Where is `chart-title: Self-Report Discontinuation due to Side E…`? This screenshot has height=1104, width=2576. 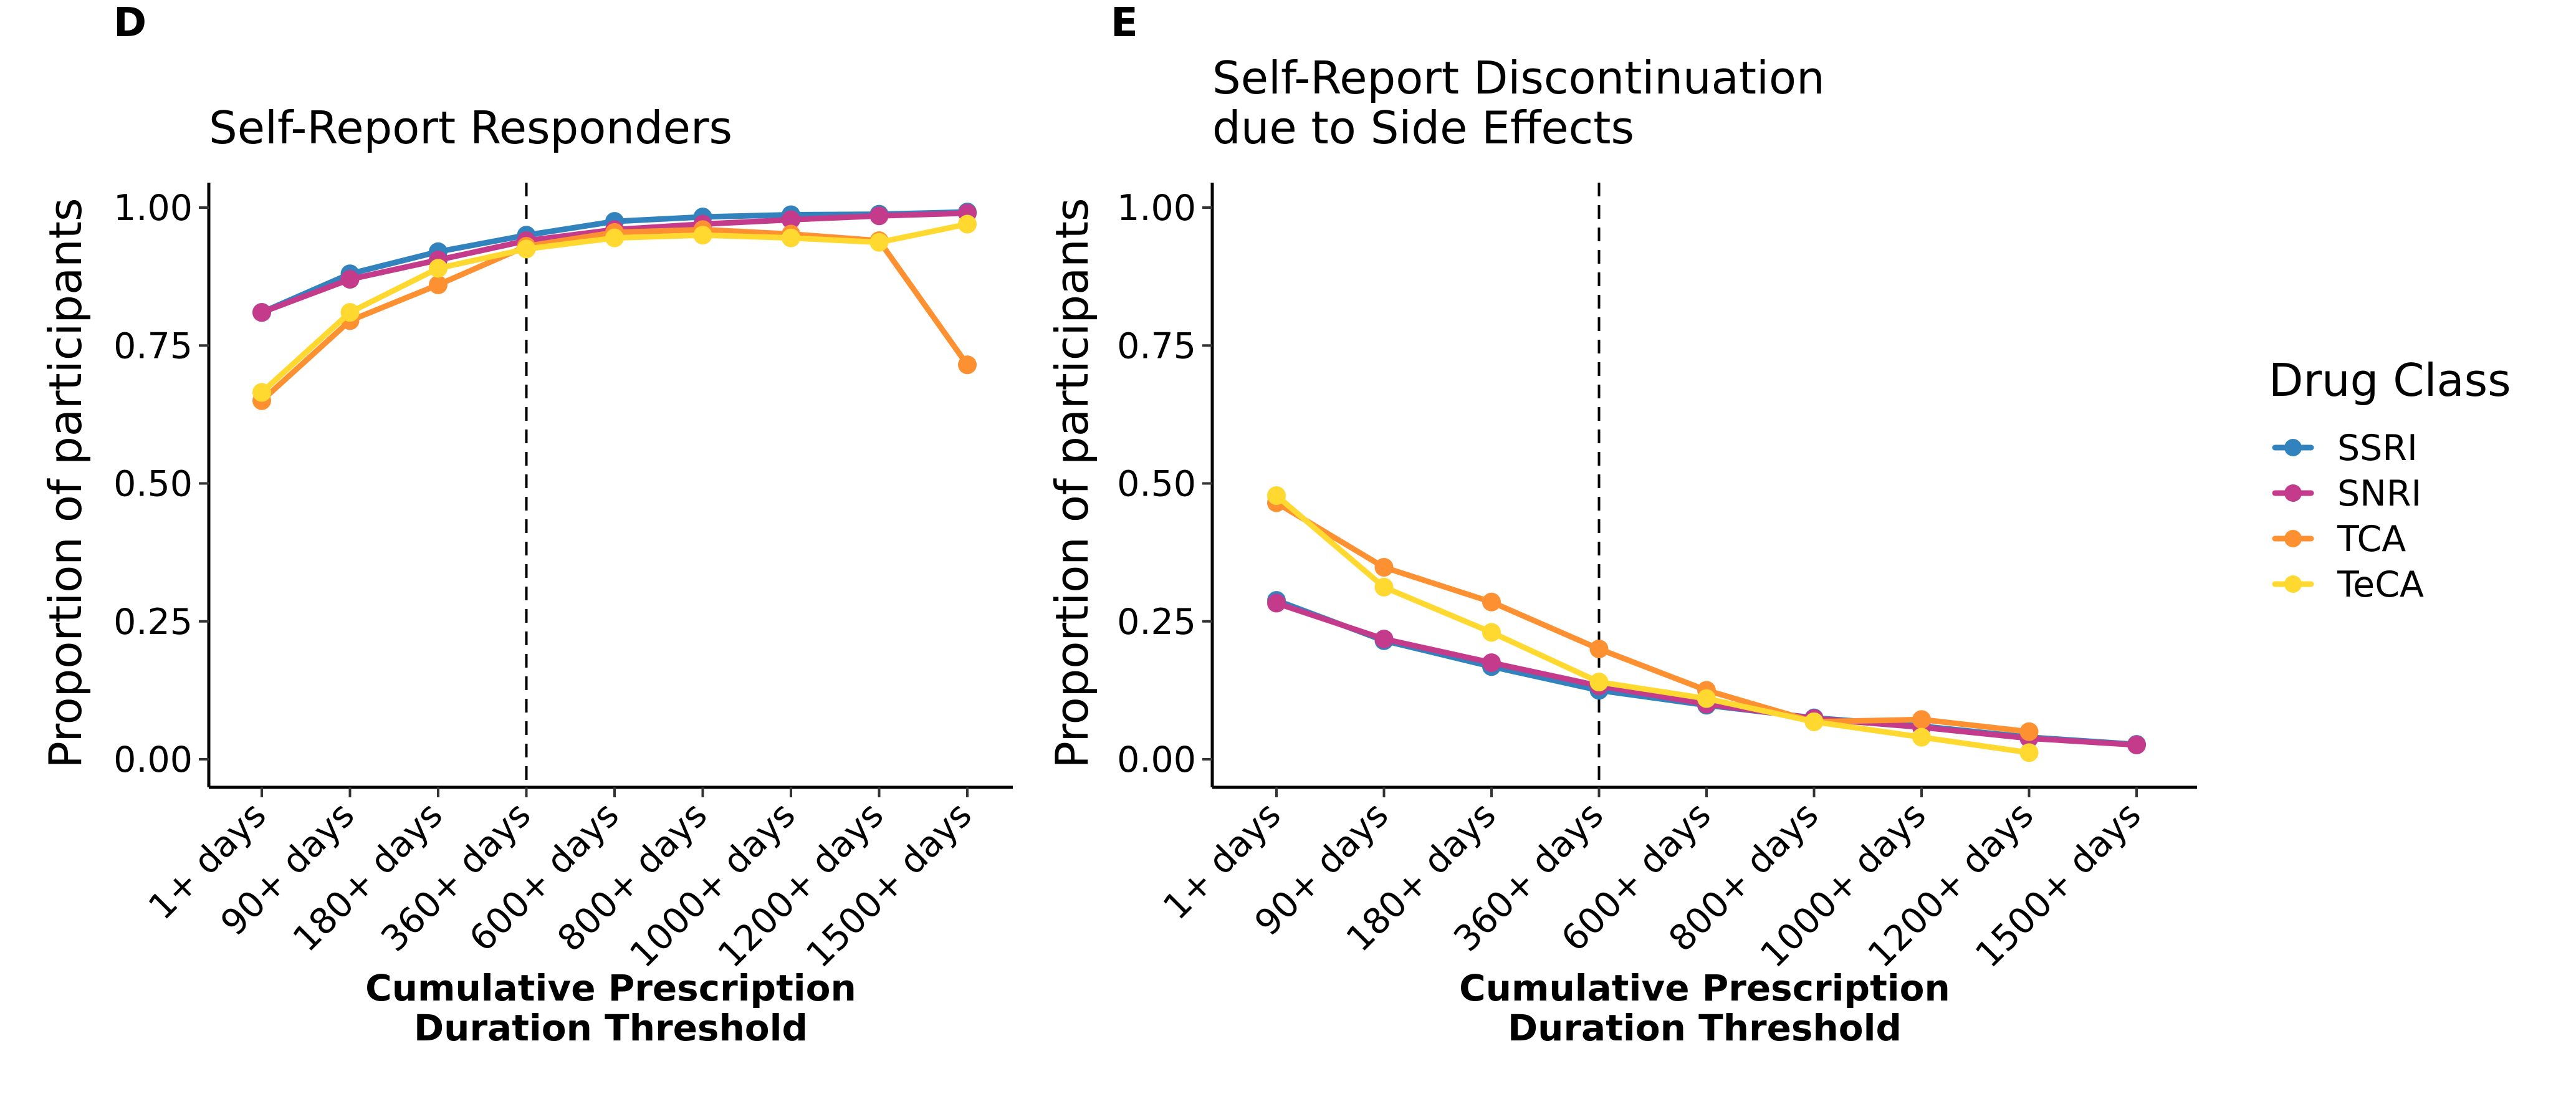 chart-title: Self-Report Discontinuation due to Side E… is located at coordinates (1519, 103).